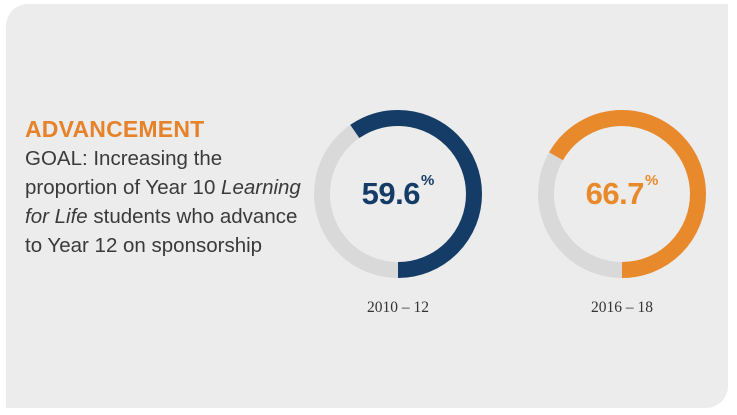 The width and height of the screenshot is (737, 415). Describe the element at coordinates (622, 307) in the screenshot. I see `period-label-2016-18: 2016 – 18` at that location.